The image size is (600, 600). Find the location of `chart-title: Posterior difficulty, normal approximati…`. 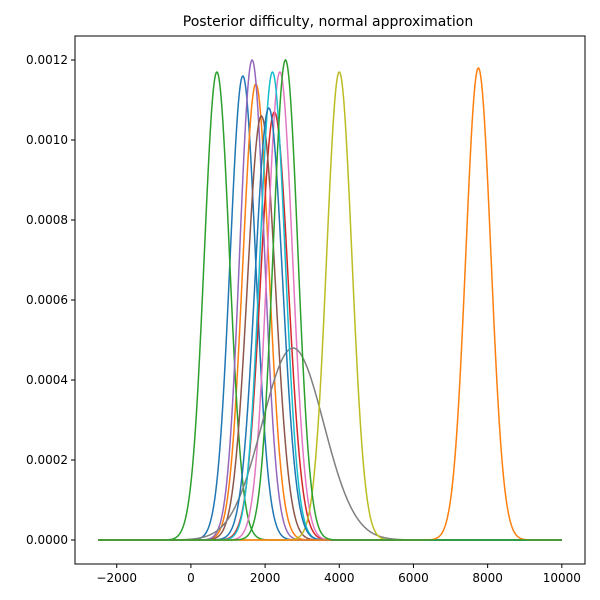

chart-title: Posterior difficulty, normal approximati… is located at coordinates (328, 22).